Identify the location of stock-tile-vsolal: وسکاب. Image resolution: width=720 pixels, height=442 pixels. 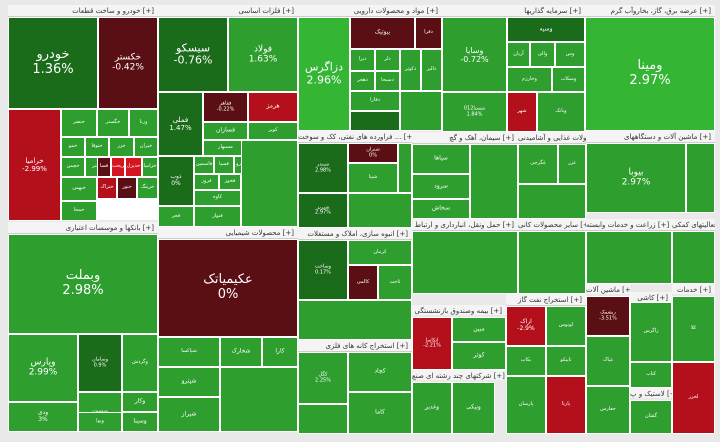
(568, 79).